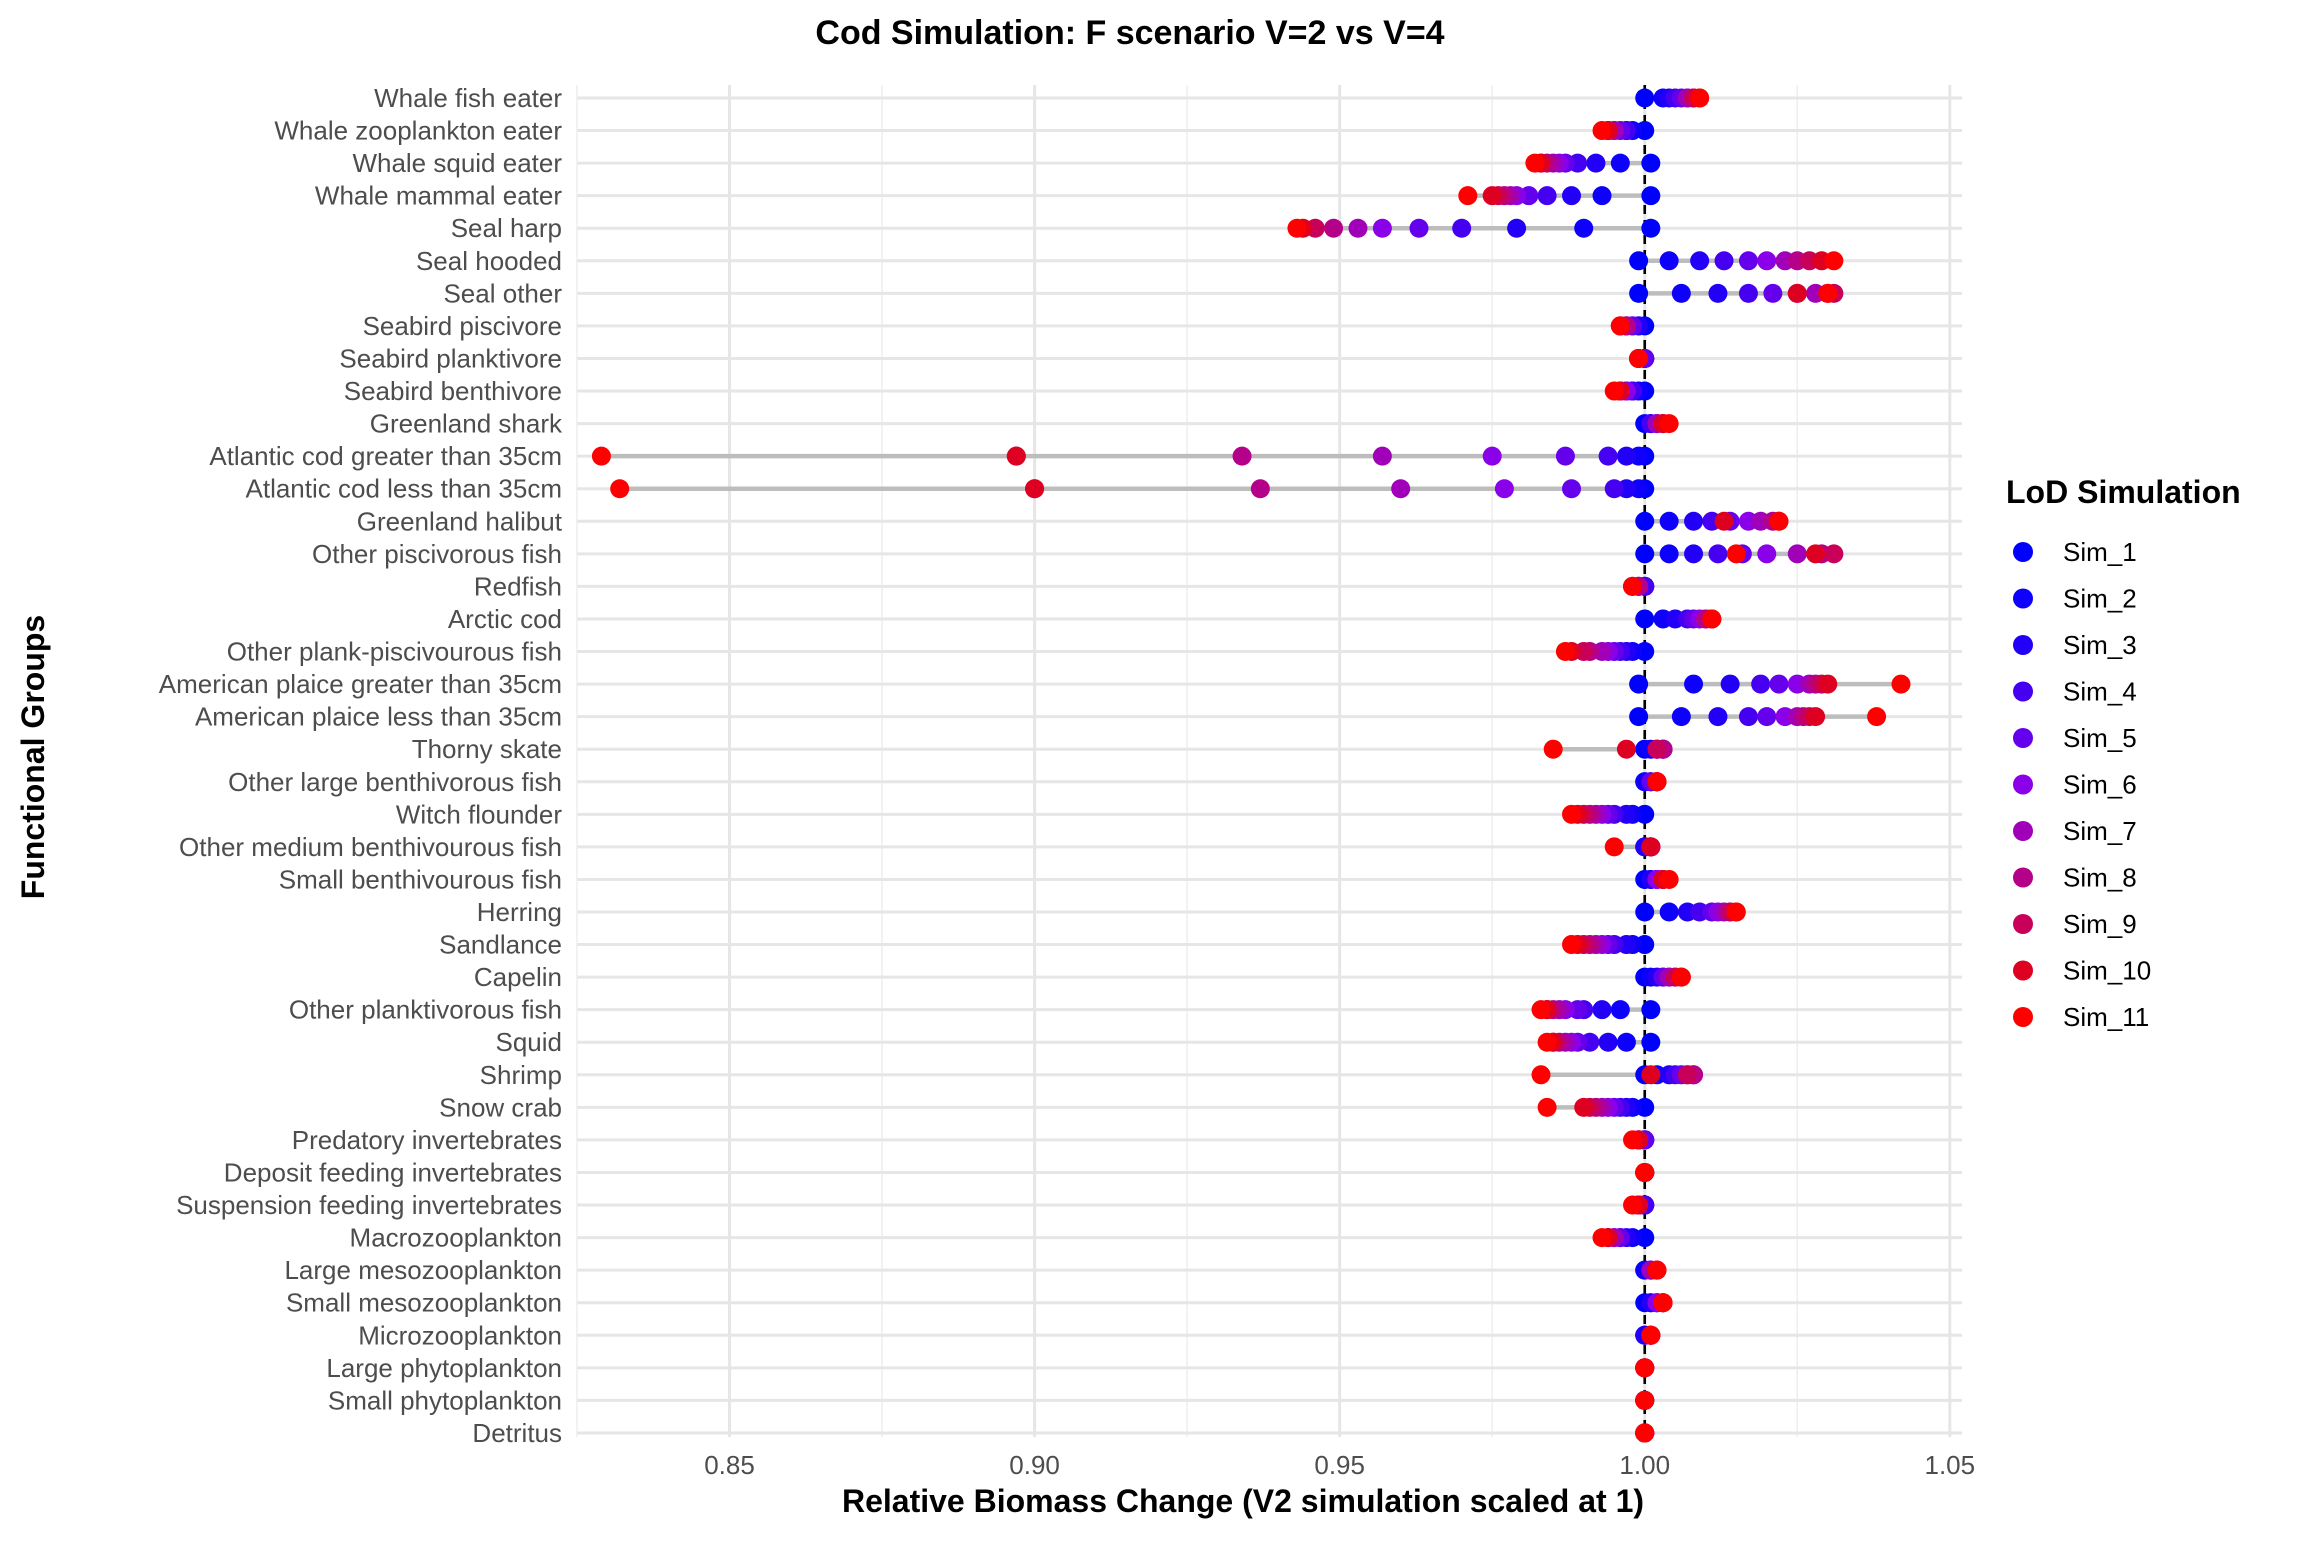  I want to click on y-tick-label: Small benthivourous fish, so click(420, 879).